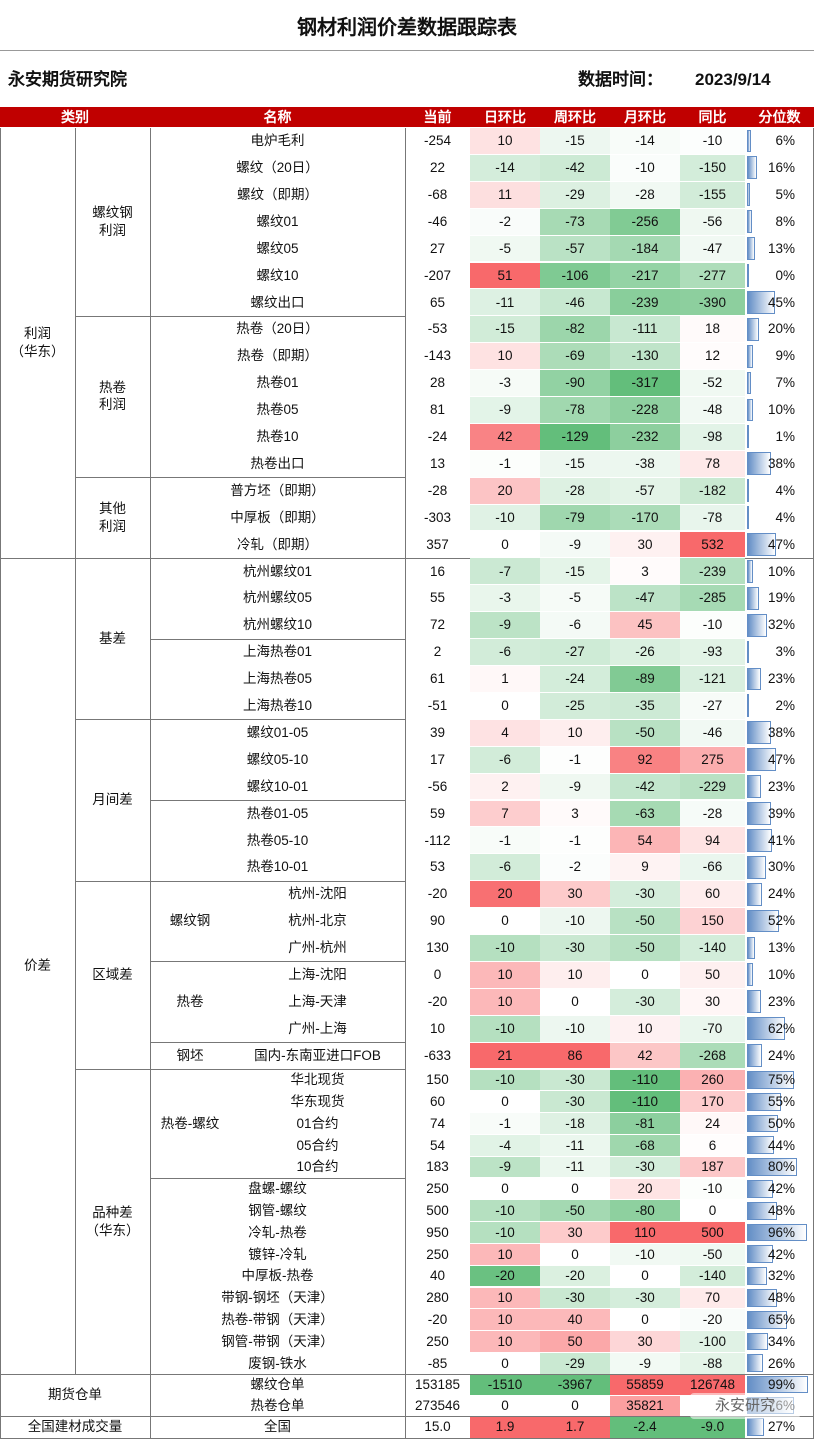  What do you see at coordinates (745, 1406) in the screenshot?
I see `watermark: 永安研究` at bounding box center [745, 1406].